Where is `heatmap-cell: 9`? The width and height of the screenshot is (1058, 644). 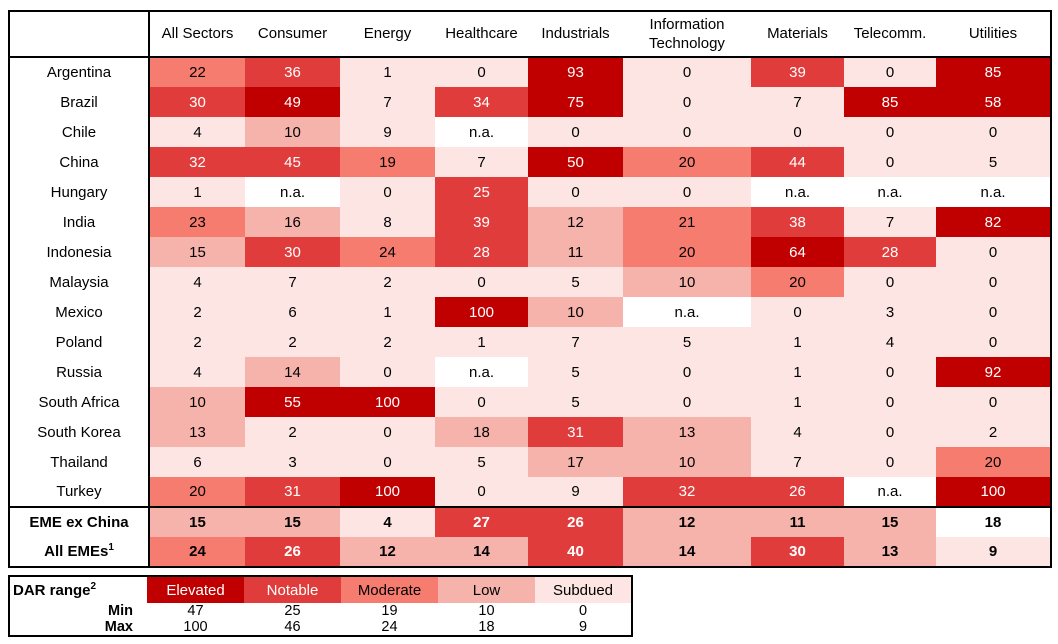 heatmap-cell: 9 is located at coordinates (575, 492).